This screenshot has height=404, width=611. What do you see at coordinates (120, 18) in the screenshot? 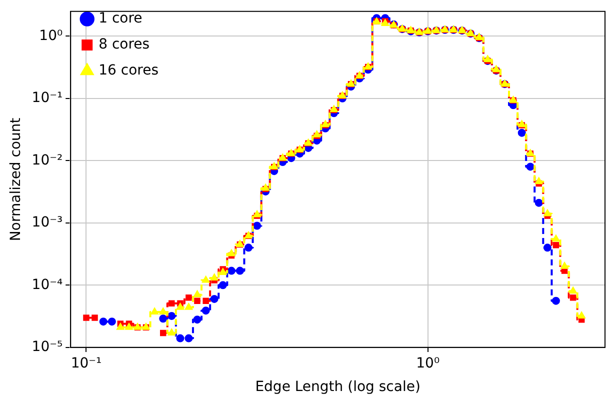
I see `legend-label: 1 core` at bounding box center [120, 18].